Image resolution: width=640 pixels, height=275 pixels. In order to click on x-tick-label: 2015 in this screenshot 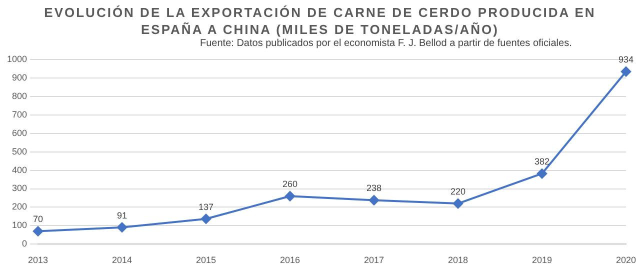, I will do `click(206, 260)`.